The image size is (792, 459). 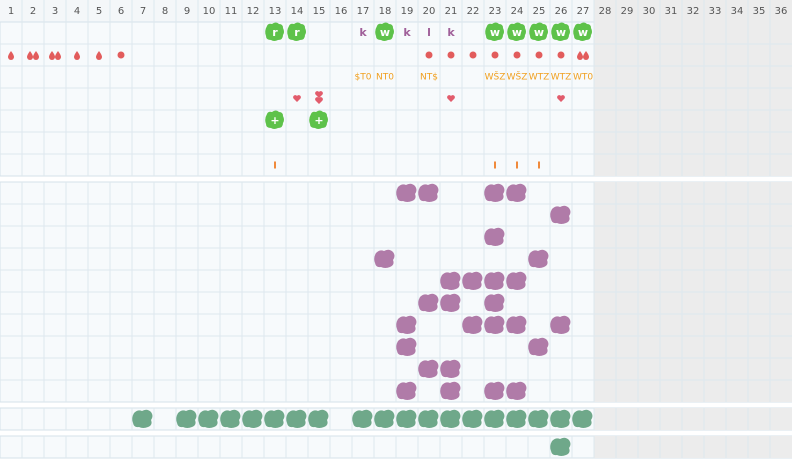 I want to click on column-number: 4, so click(x=77, y=11).